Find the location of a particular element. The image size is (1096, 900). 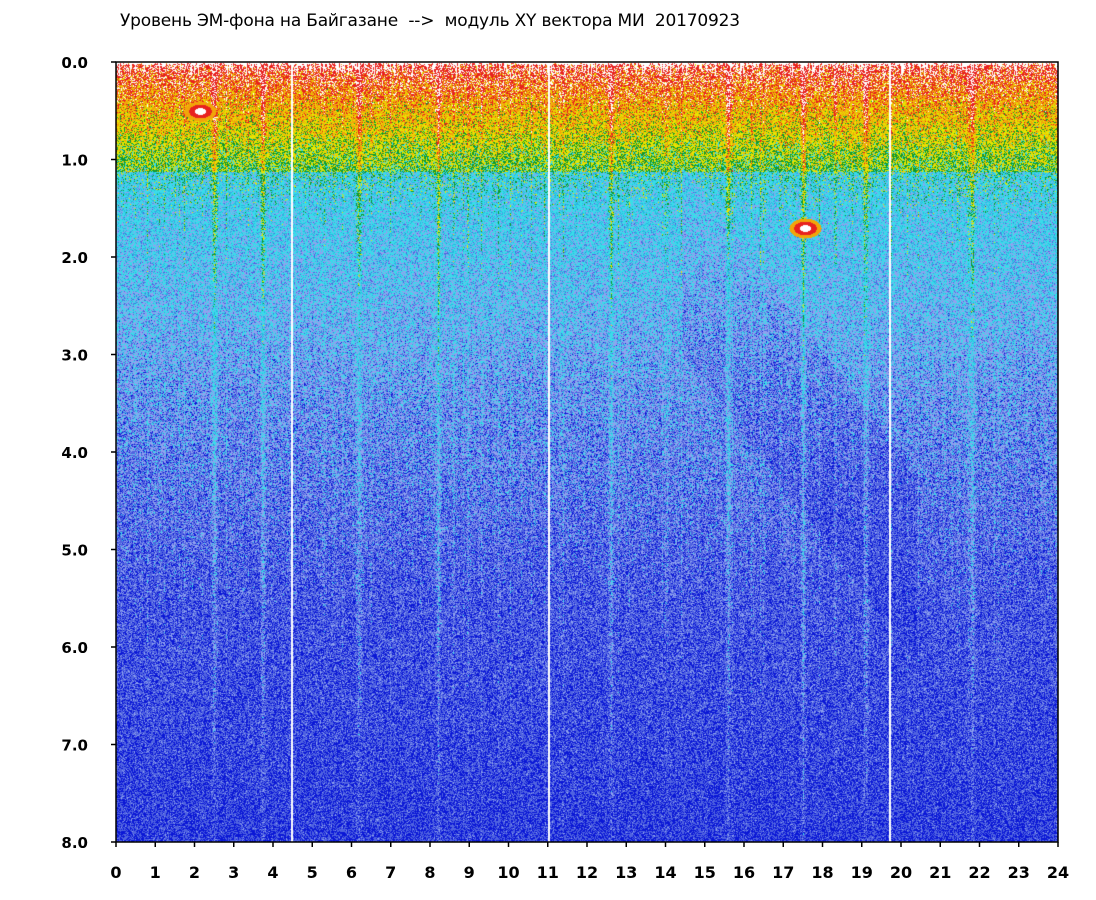

x-tick-label: 2 is located at coordinates (194, 872).